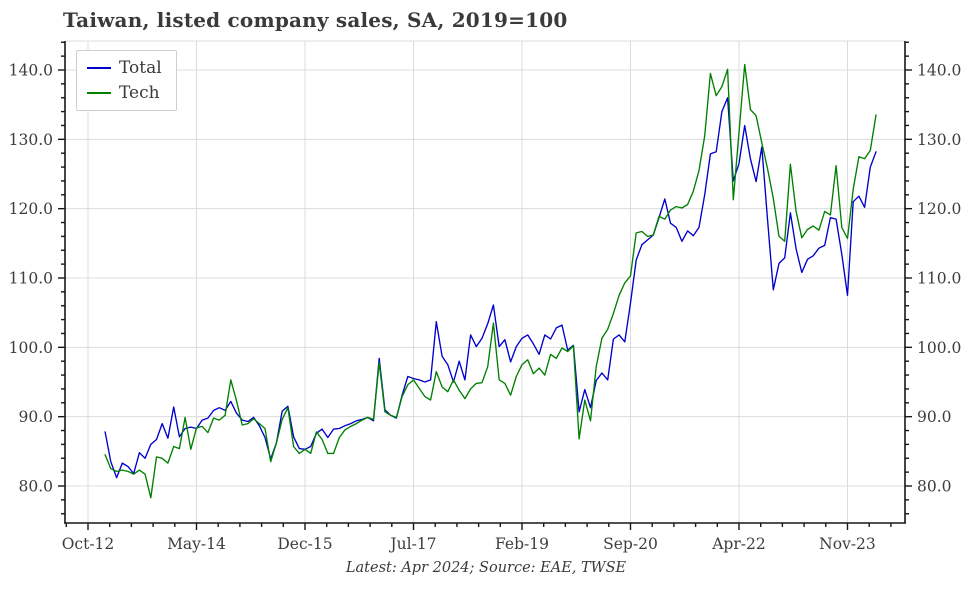  I want to click on x-tick-label: Sep-20, so click(630, 544).